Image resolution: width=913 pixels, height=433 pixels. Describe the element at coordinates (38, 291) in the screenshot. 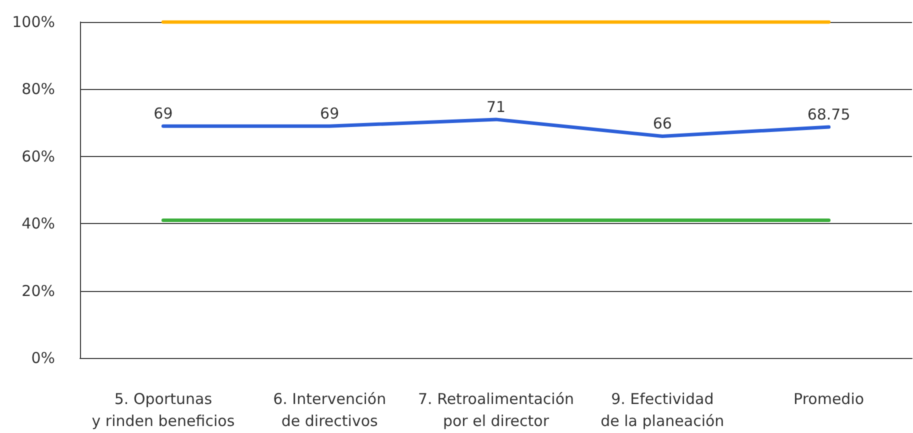

I see `y-tick-label: 20%` at that location.